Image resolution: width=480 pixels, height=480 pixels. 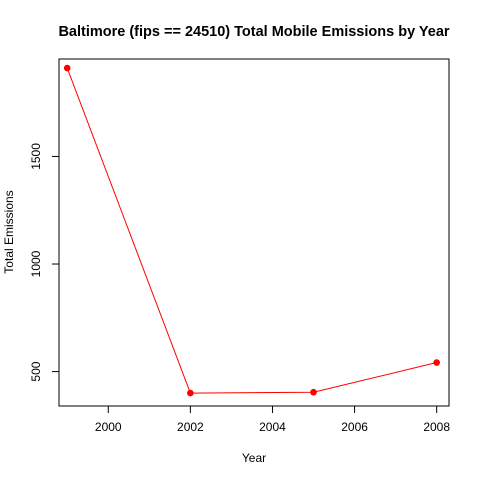 I want to click on y-axis-label: Total Emissions, so click(x=9, y=231).